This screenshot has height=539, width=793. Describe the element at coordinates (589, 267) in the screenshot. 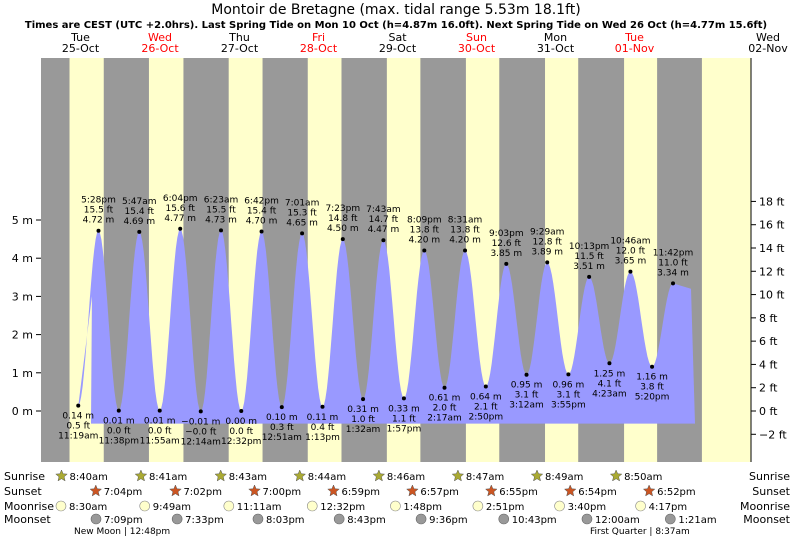

I see `high-tide-meters: 3.51 m` at that location.